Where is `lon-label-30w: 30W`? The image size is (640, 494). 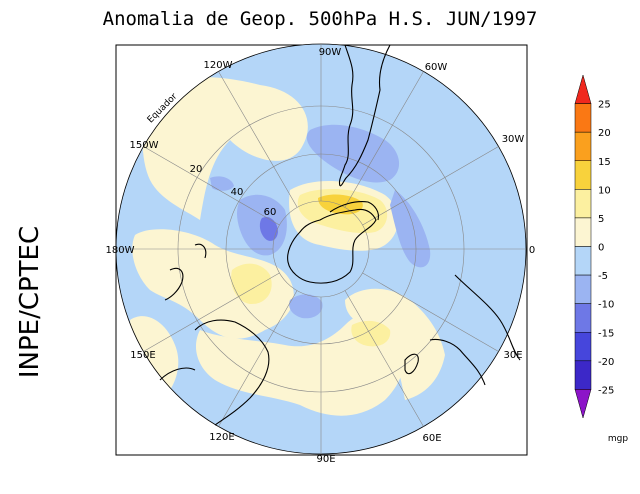 lon-label-30w: 30W is located at coordinates (513, 139).